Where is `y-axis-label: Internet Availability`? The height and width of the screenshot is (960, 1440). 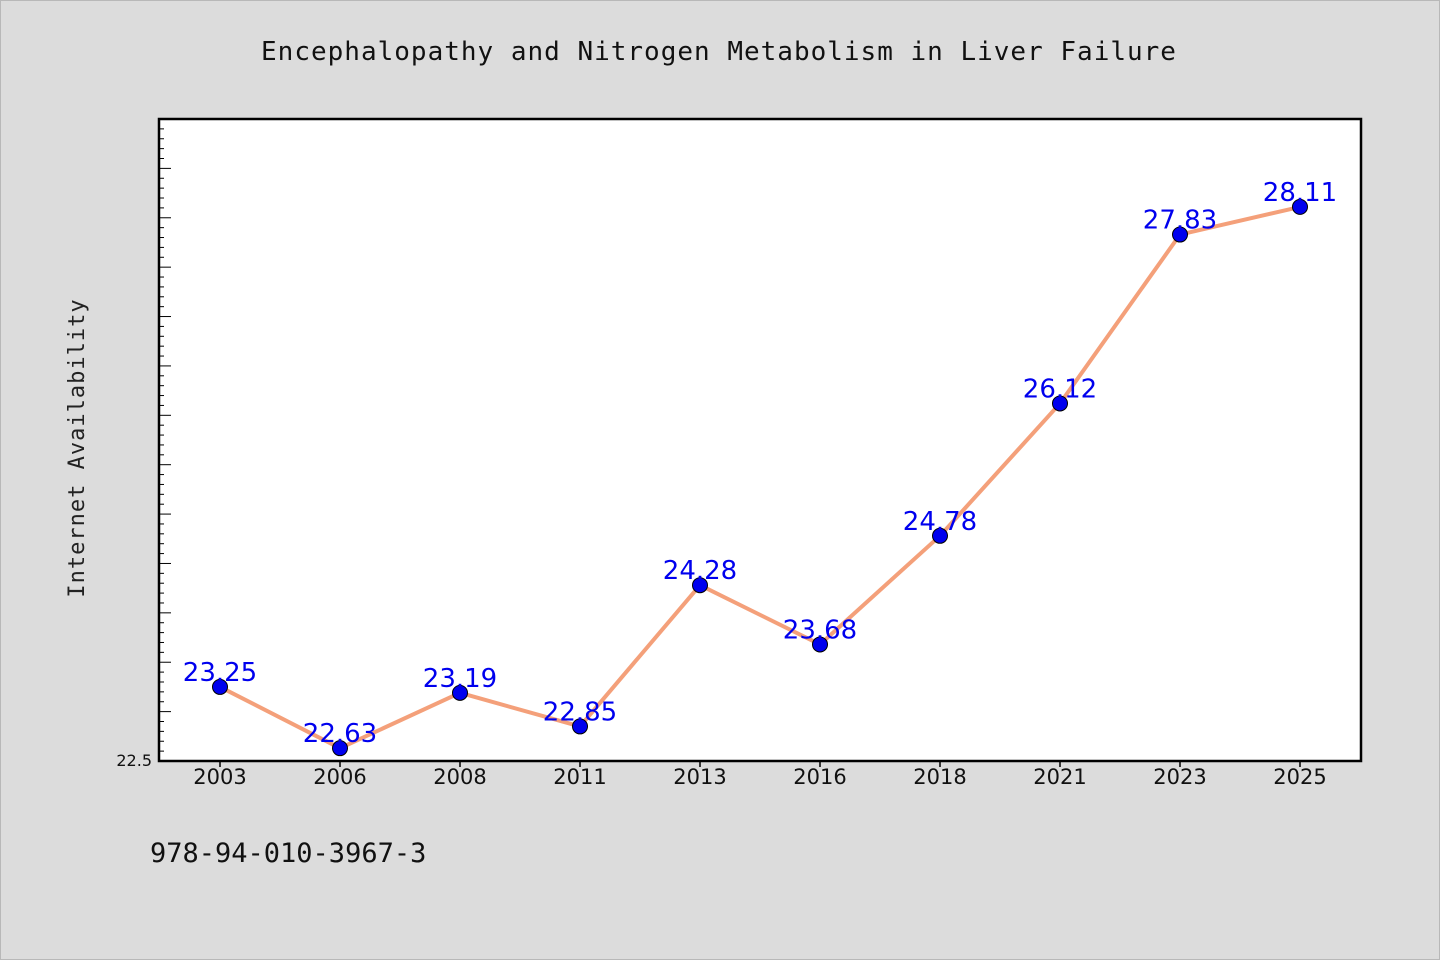 y-axis-label: Internet Availability is located at coordinates (77, 447).